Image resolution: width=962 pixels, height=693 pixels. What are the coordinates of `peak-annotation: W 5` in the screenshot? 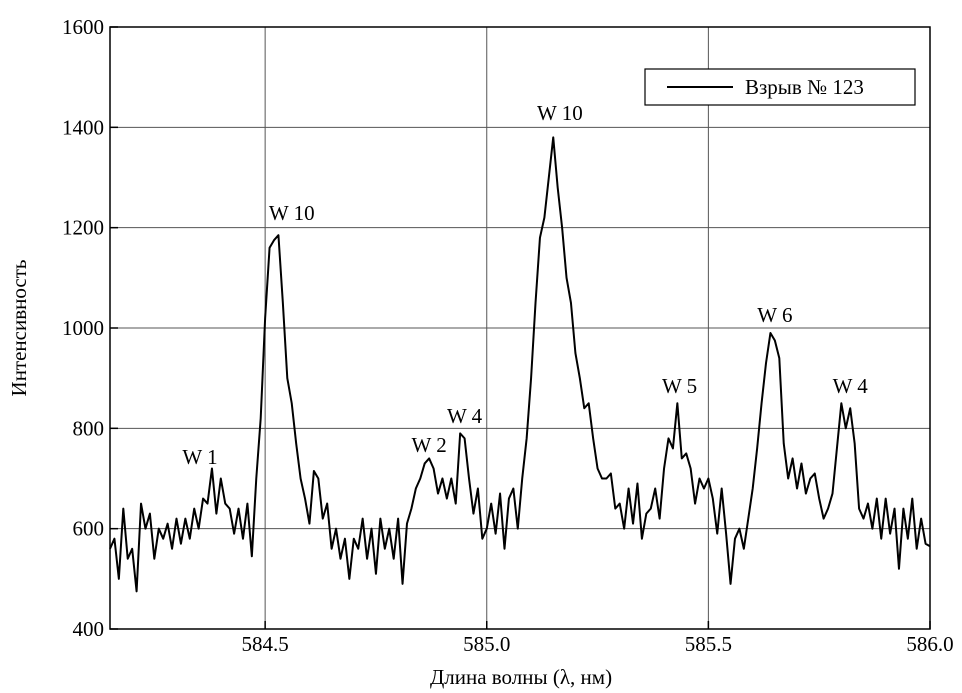 It's located at (679, 386).